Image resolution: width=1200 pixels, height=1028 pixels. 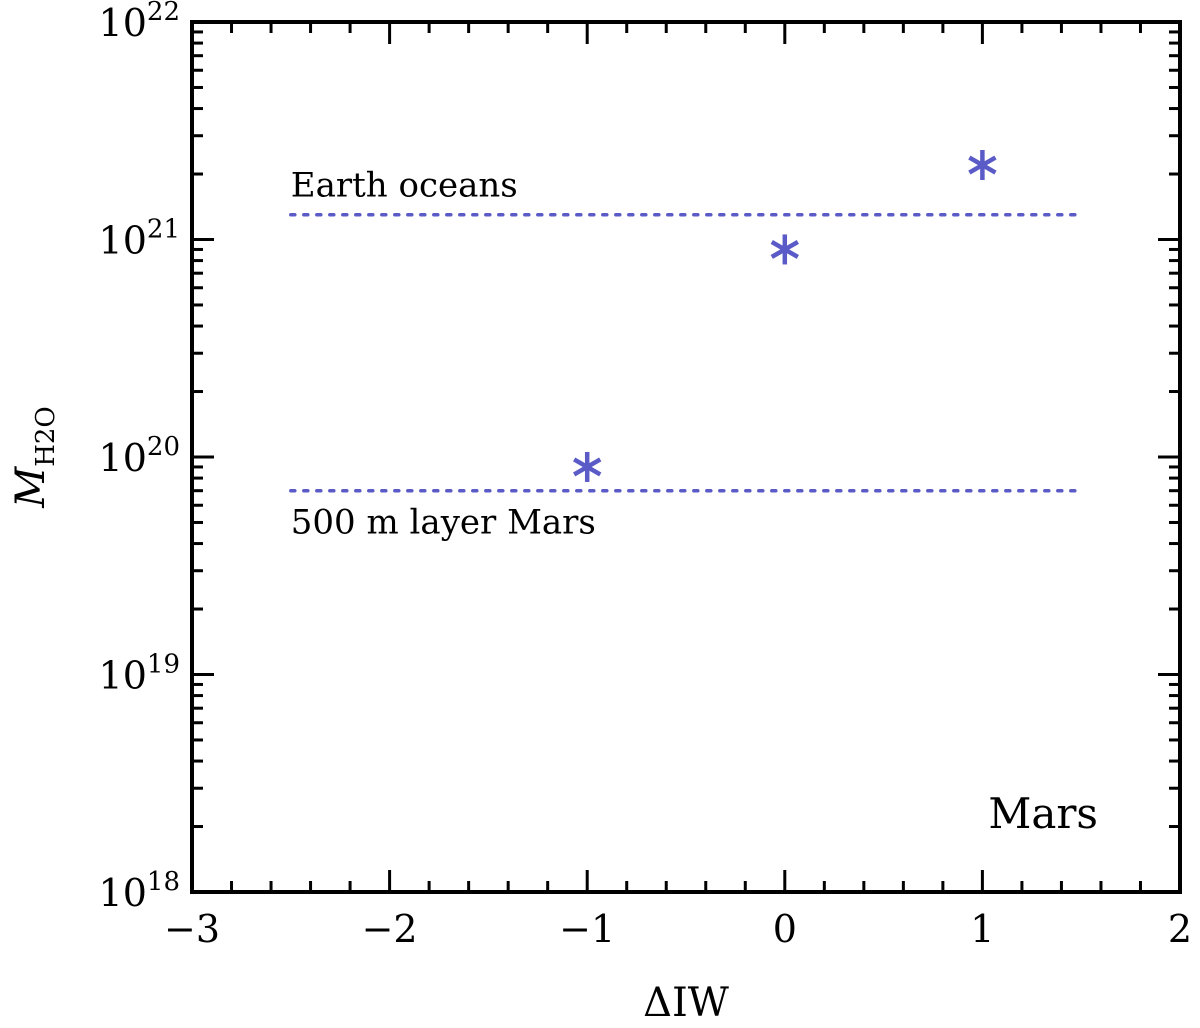 What do you see at coordinates (390, 929) in the screenshot?
I see `x-tick-label: −2` at bounding box center [390, 929].